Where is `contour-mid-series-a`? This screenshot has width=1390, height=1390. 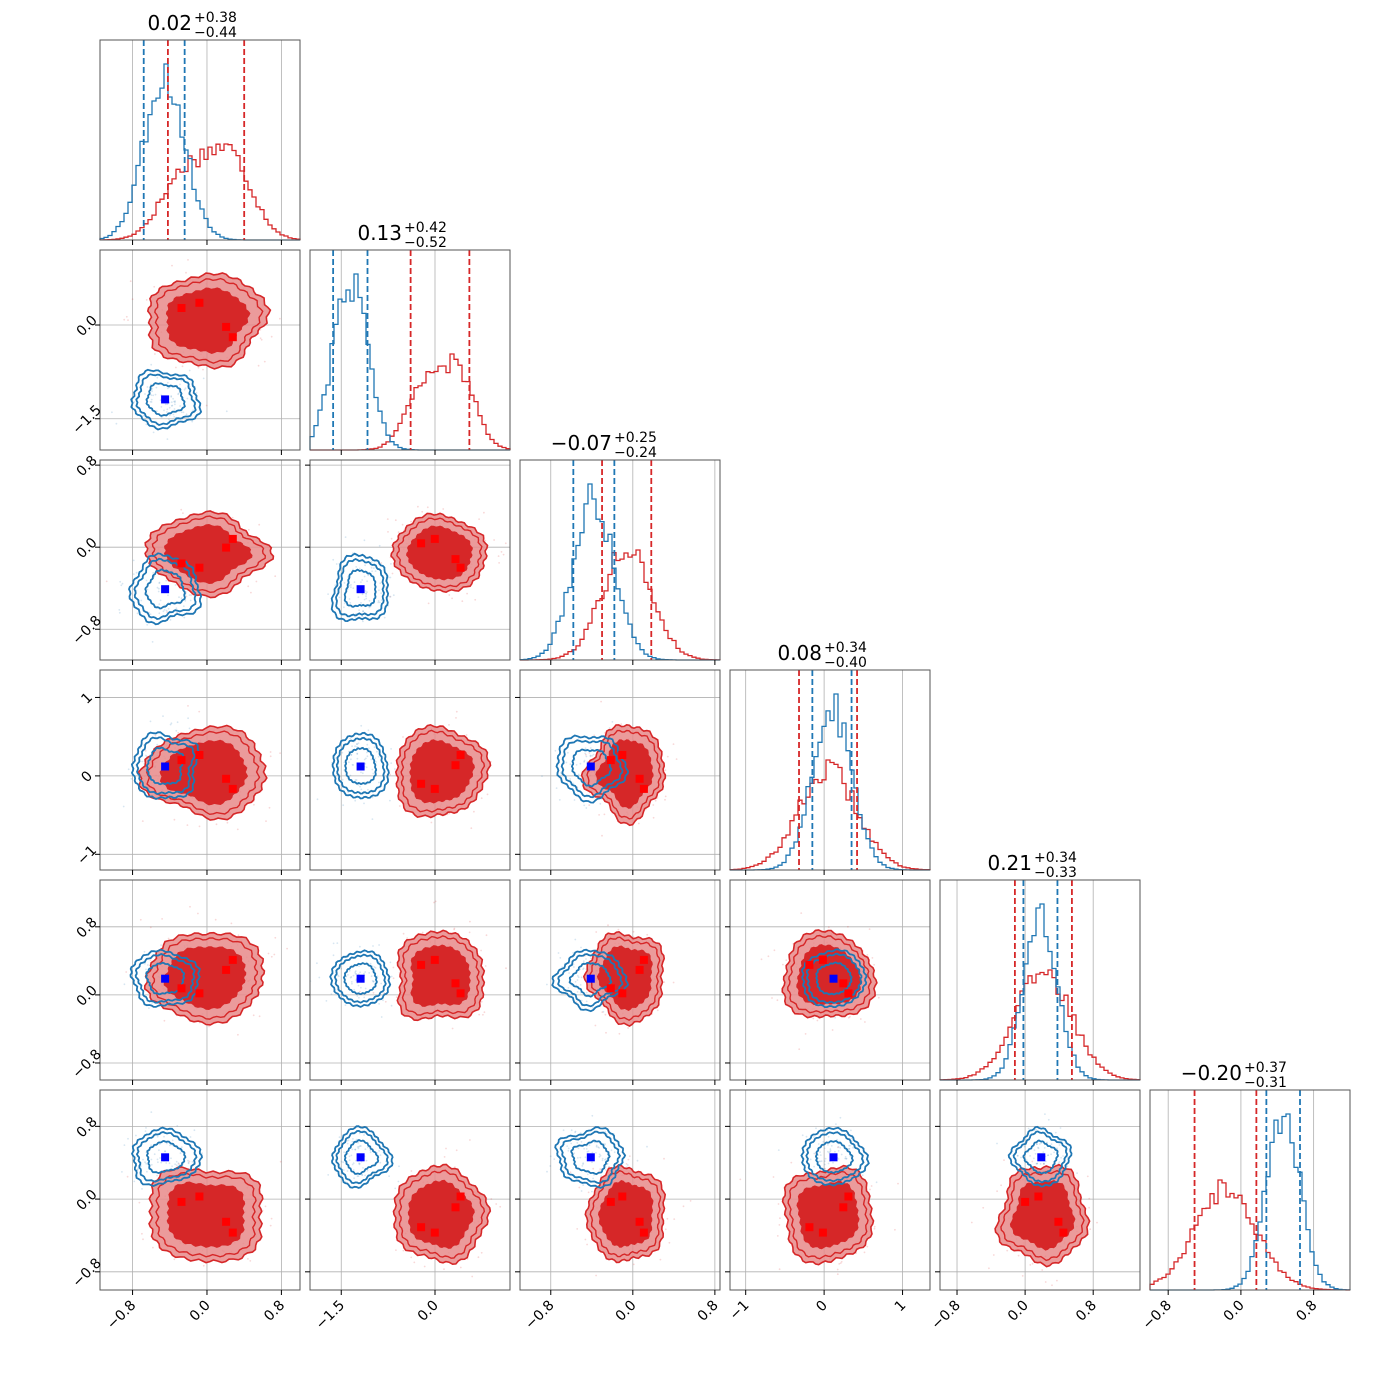
contour-mid-series-a is located at coordinates (166, 1157).